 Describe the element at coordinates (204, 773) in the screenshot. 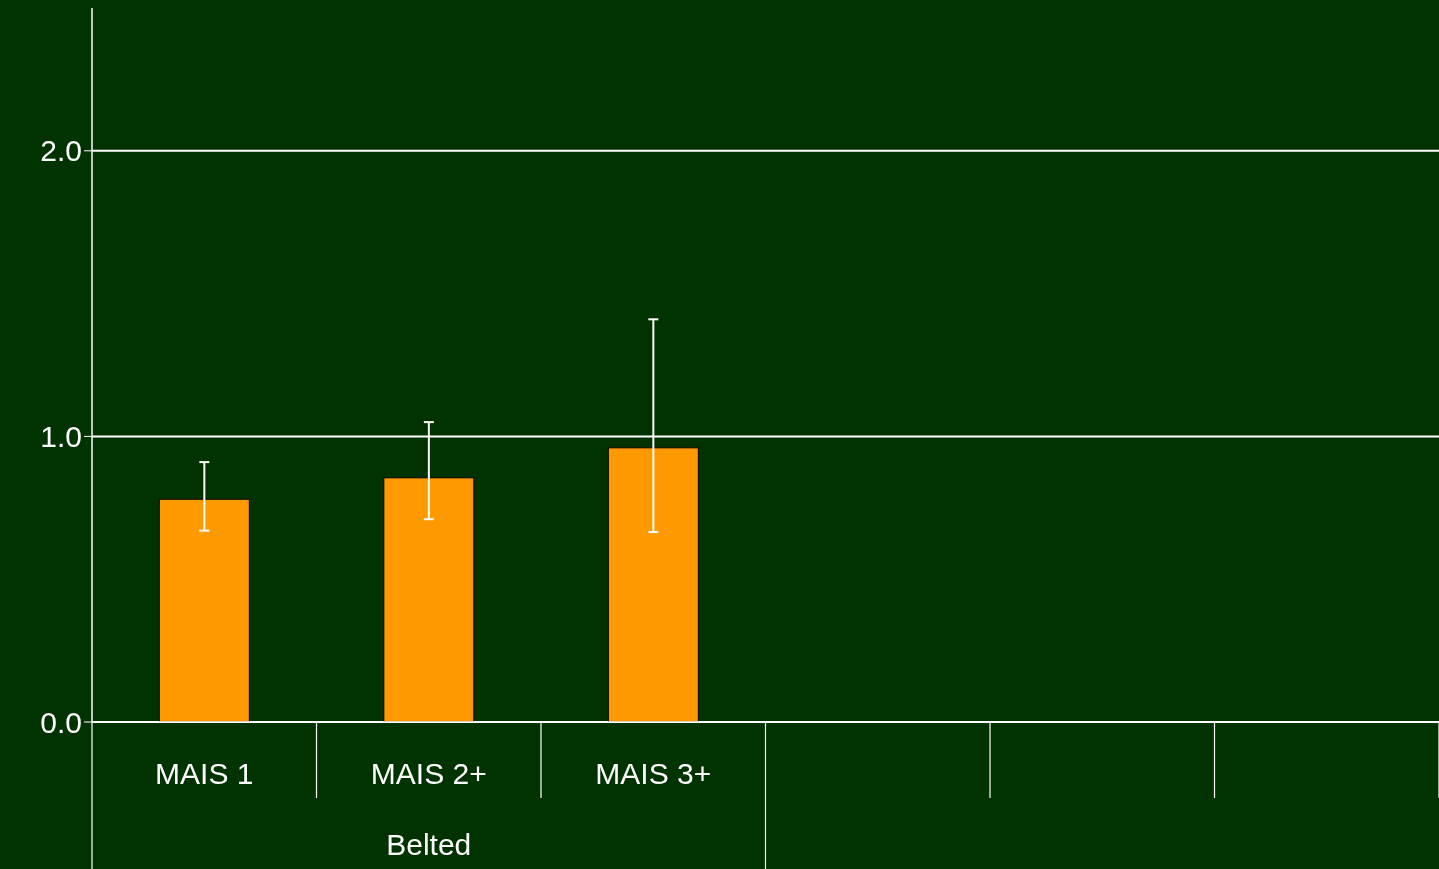

I see `x-tick-label: MAIS 1` at that location.